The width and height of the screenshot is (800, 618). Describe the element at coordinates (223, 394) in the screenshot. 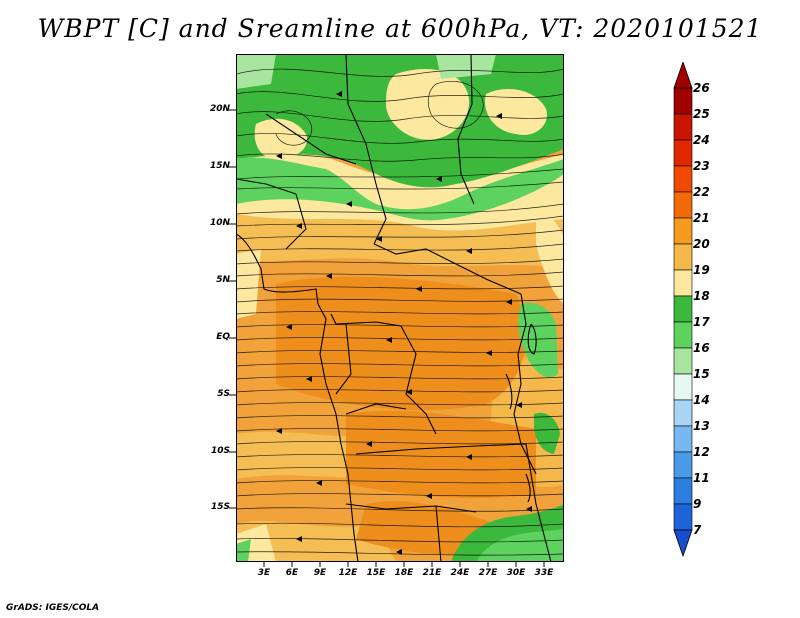

I see `lat-label-5s: 5S` at that location.